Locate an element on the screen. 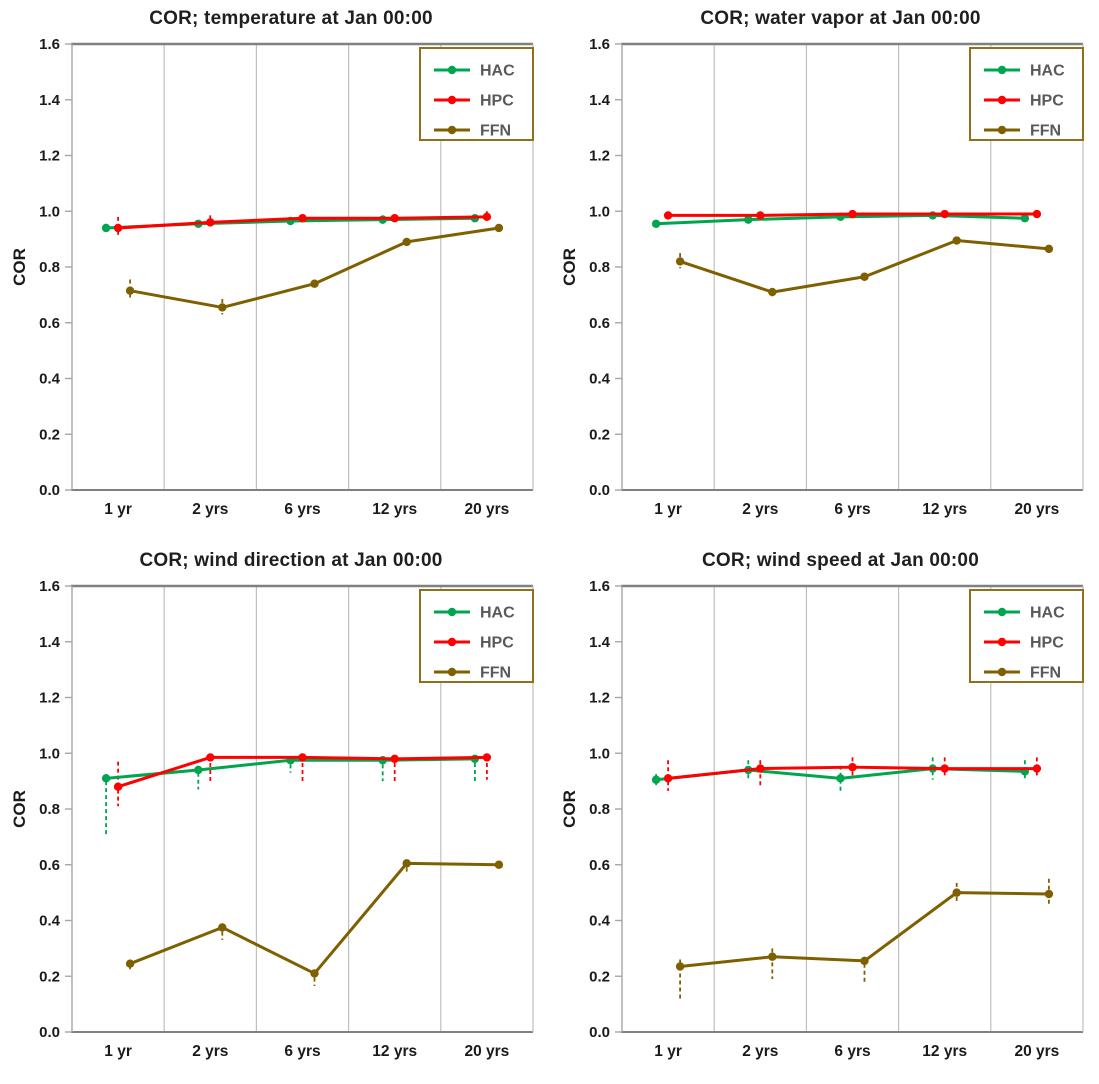 This screenshot has width=1099, height=1084. y-tick-label: 0.8 is located at coordinates (599, 809).